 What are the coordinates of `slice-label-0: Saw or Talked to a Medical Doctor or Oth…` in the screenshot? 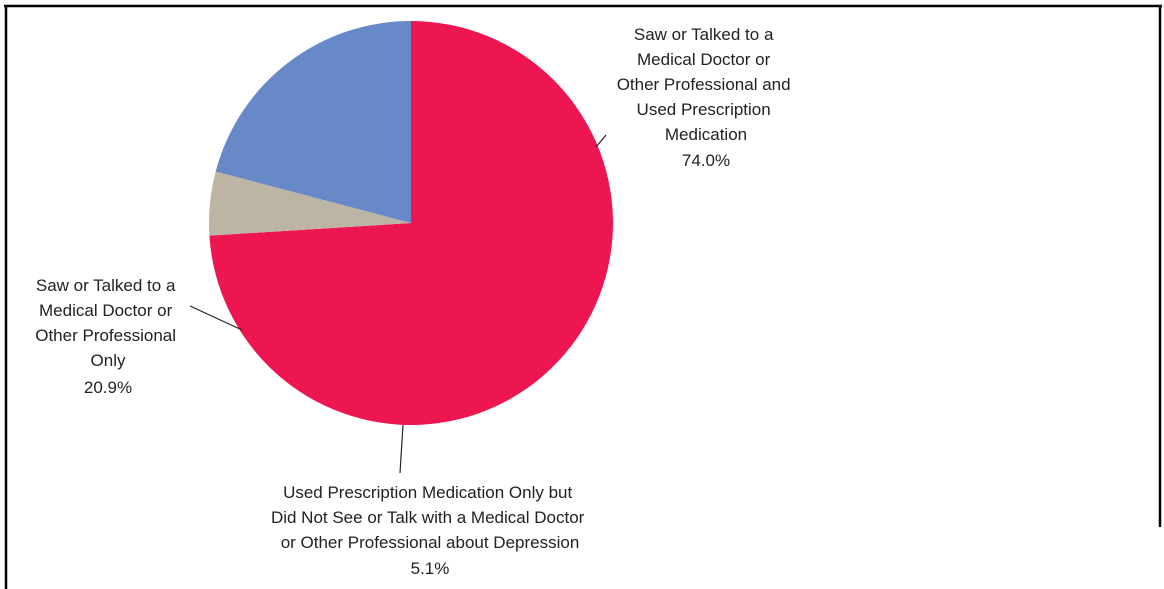 It's located at (706, 84).